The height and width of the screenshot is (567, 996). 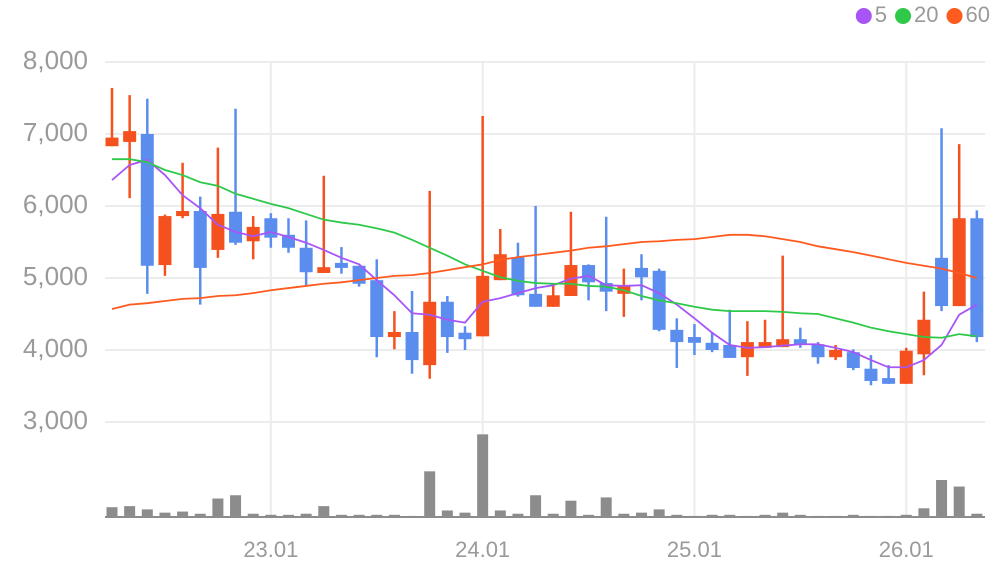 I want to click on ma-line, so click(x=544, y=271).